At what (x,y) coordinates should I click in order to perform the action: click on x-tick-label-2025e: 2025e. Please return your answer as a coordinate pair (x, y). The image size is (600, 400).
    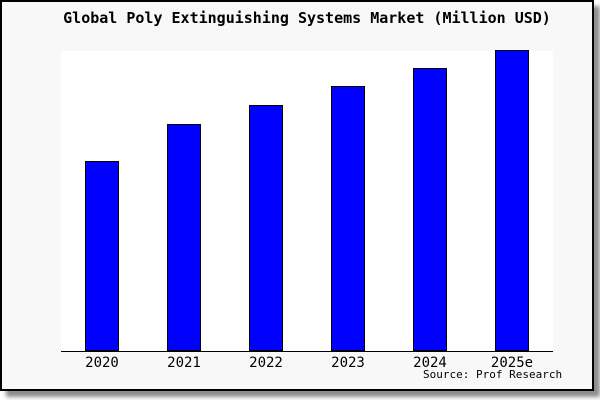
    Looking at the image, I should click on (512, 363).